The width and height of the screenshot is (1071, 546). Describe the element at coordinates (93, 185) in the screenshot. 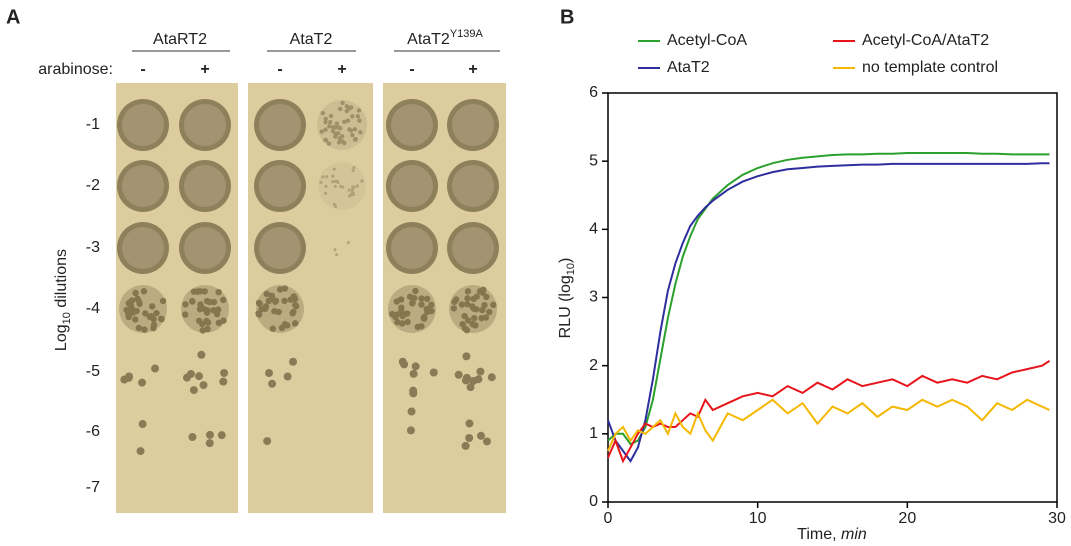

I see `dilution-label: -2` at that location.